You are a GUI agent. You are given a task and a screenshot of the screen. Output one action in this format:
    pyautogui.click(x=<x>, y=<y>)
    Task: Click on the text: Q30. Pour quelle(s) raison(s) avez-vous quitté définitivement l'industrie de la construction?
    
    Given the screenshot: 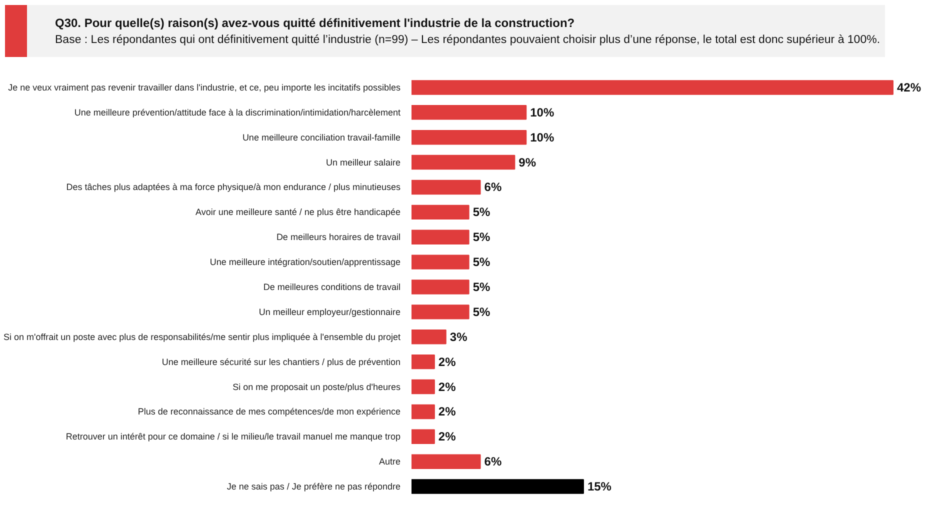 What is the action you would take?
    pyautogui.click(x=315, y=23)
    